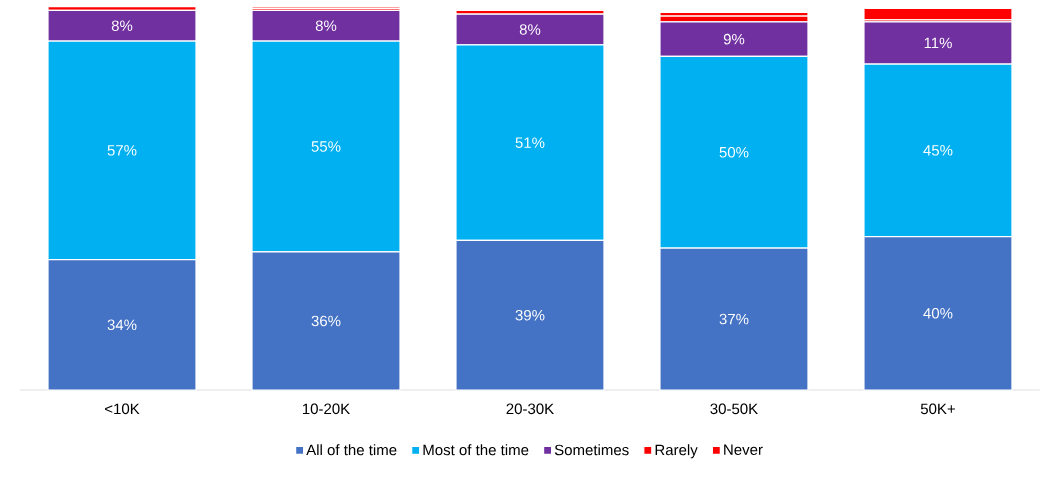 Image resolution: width=1050 pixels, height=490 pixels. Describe the element at coordinates (122, 150) in the screenshot. I see `data-label: 57%` at that location.